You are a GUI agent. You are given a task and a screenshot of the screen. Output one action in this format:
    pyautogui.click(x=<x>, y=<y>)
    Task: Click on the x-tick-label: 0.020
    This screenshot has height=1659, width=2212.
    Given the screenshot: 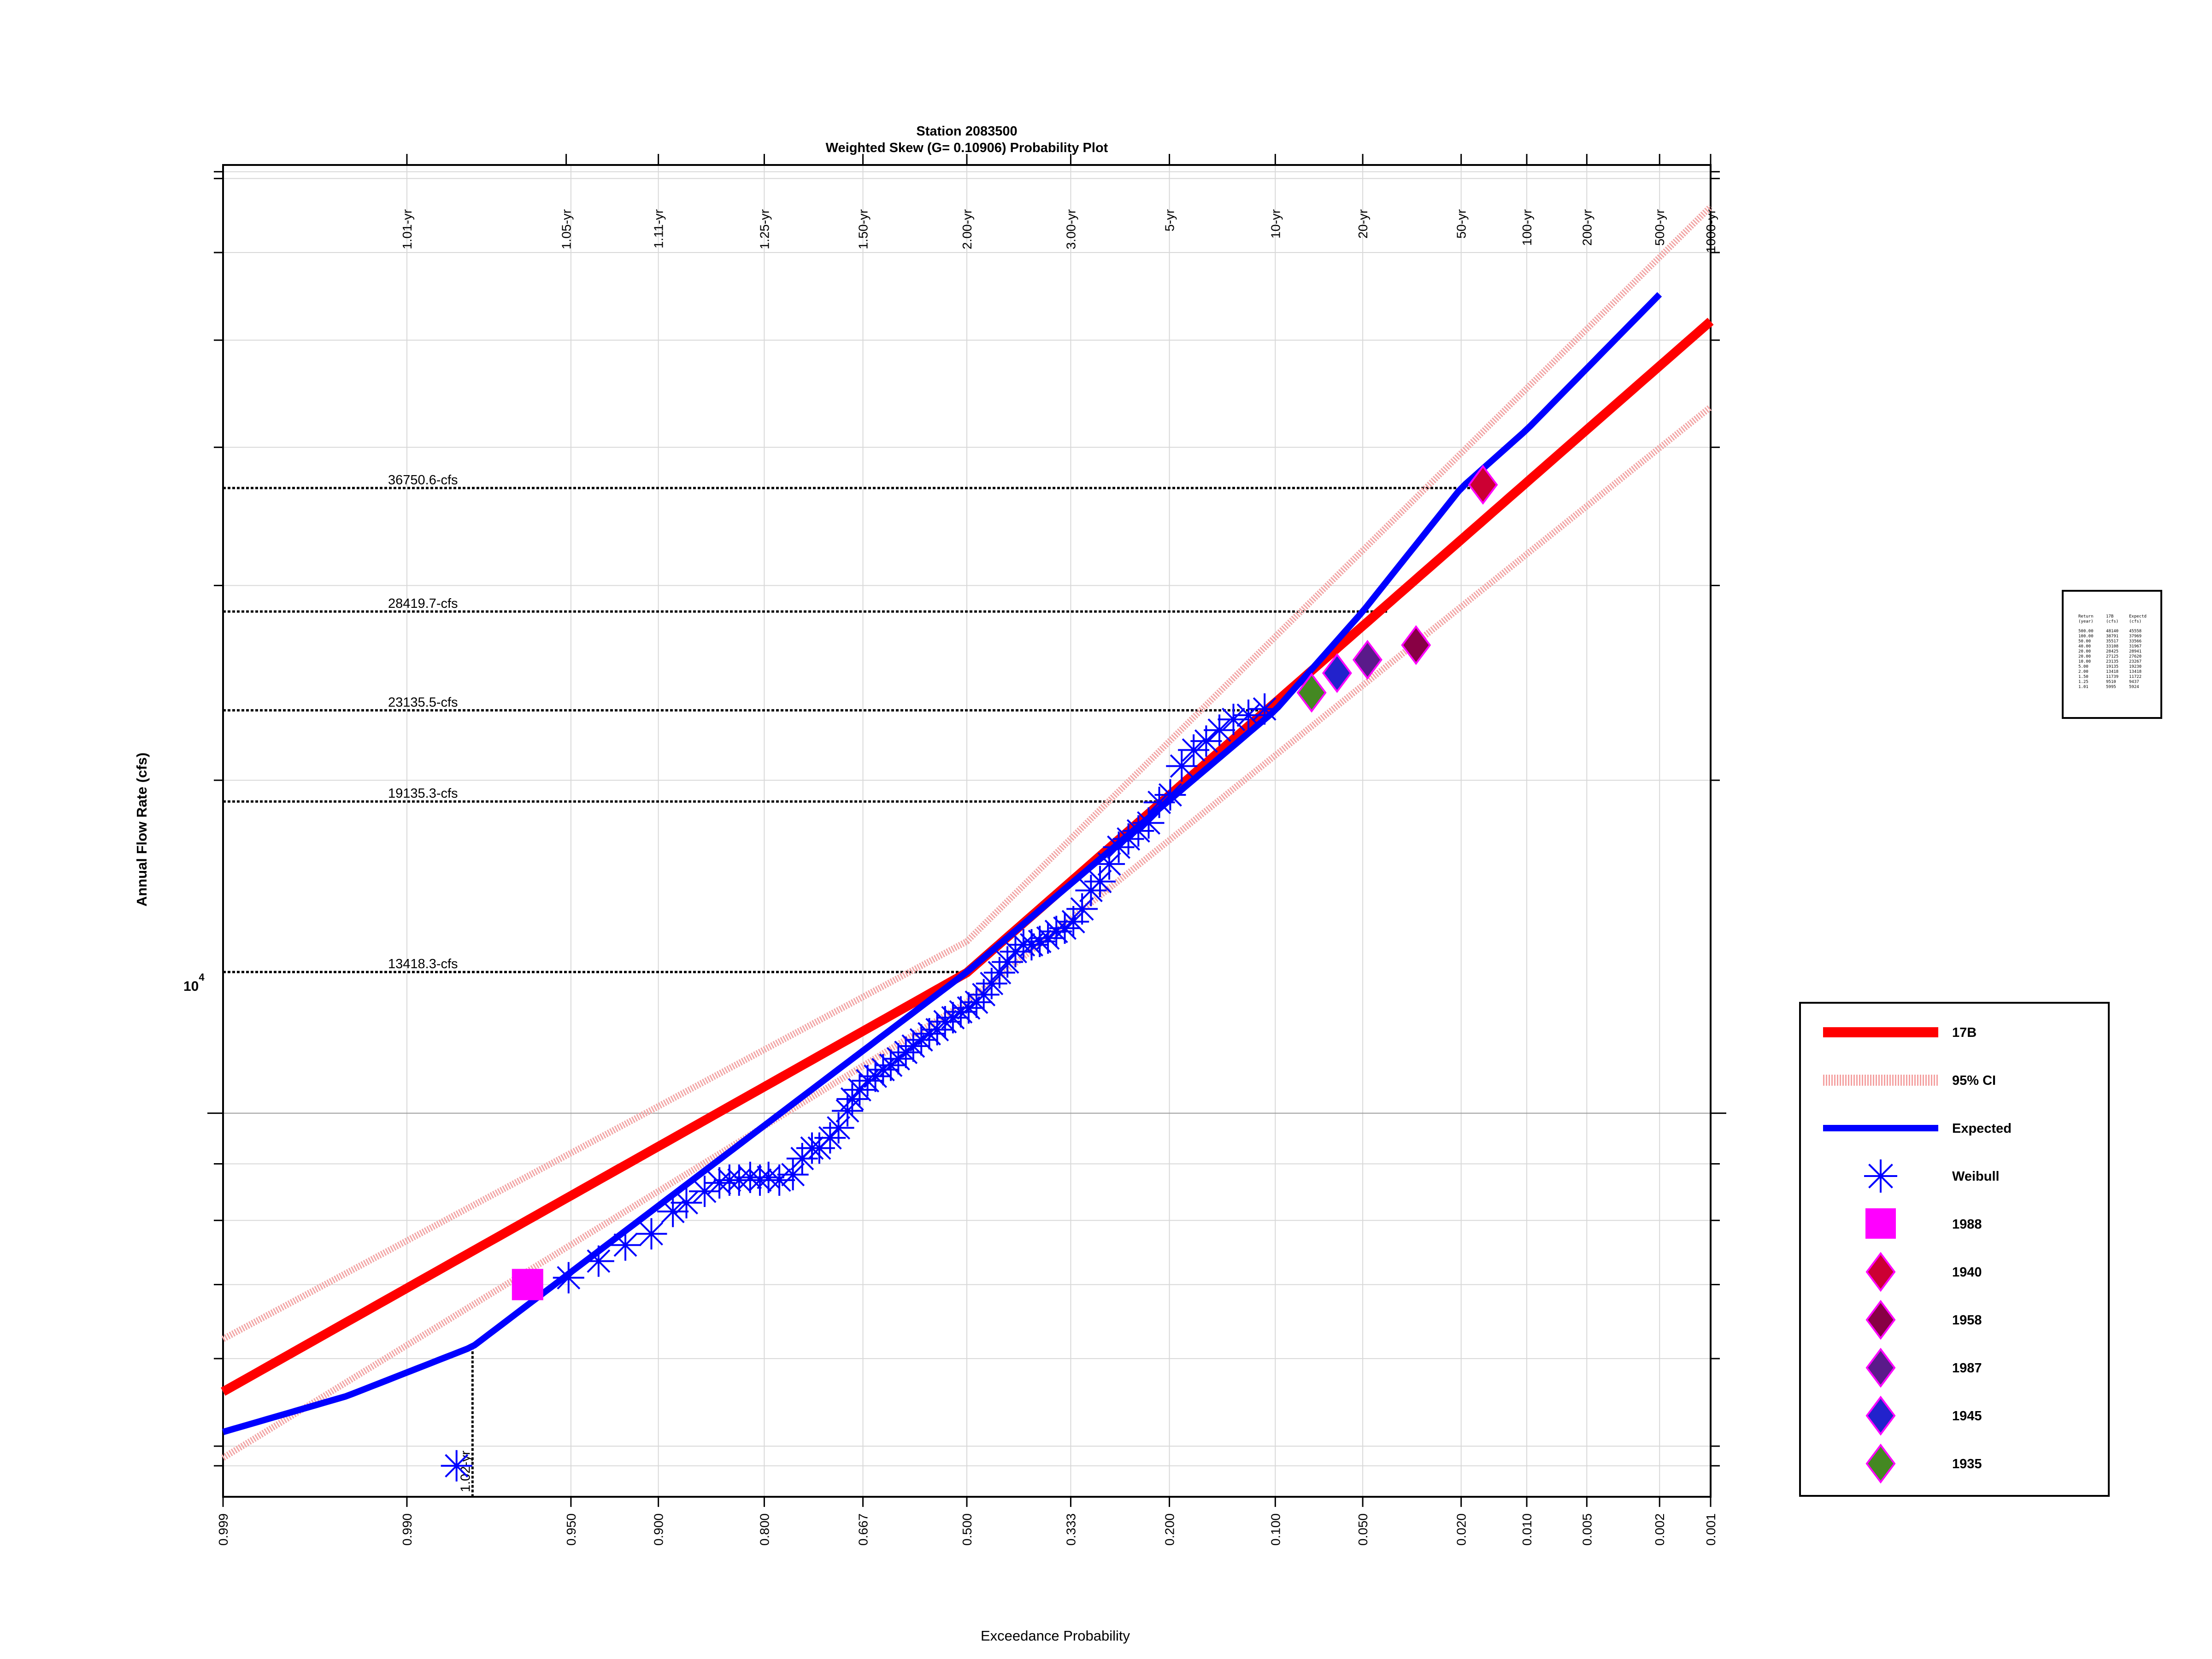 What is the action you would take?
    pyautogui.click(x=1461, y=1529)
    